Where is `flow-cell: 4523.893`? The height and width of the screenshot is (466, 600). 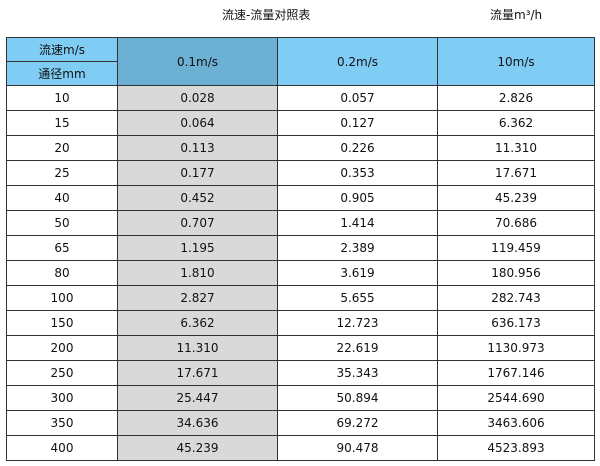
flow-cell: 4523.893 is located at coordinates (516, 448).